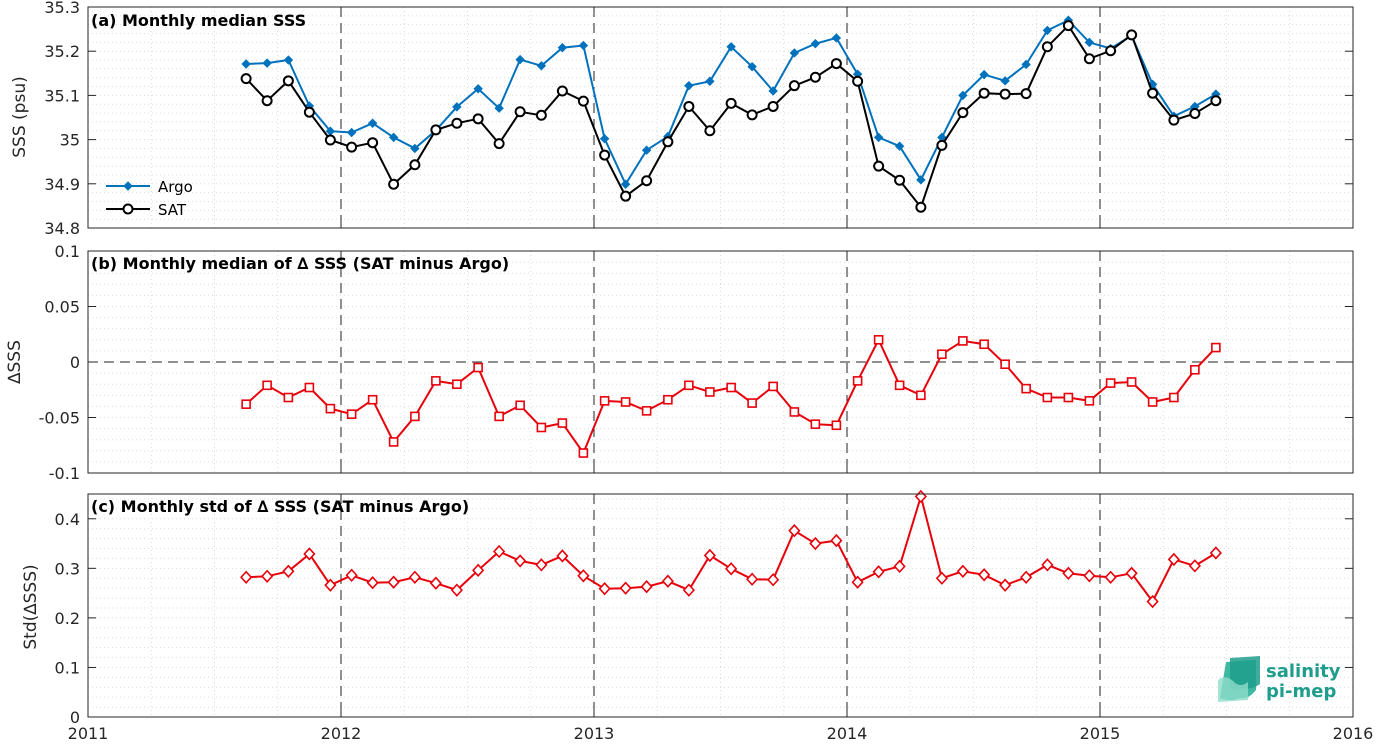 The image size is (1377, 745). Describe the element at coordinates (128, 209) in the screenshot. I see `legend-sat-marker` at that location.